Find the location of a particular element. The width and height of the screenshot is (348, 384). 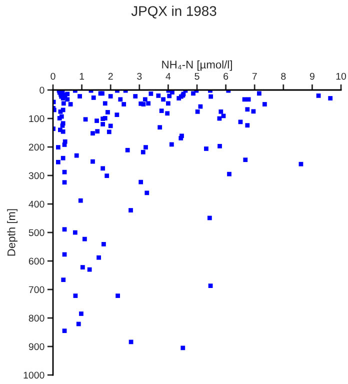

x-tick-label: 4 is located at coordinates (168, 76).